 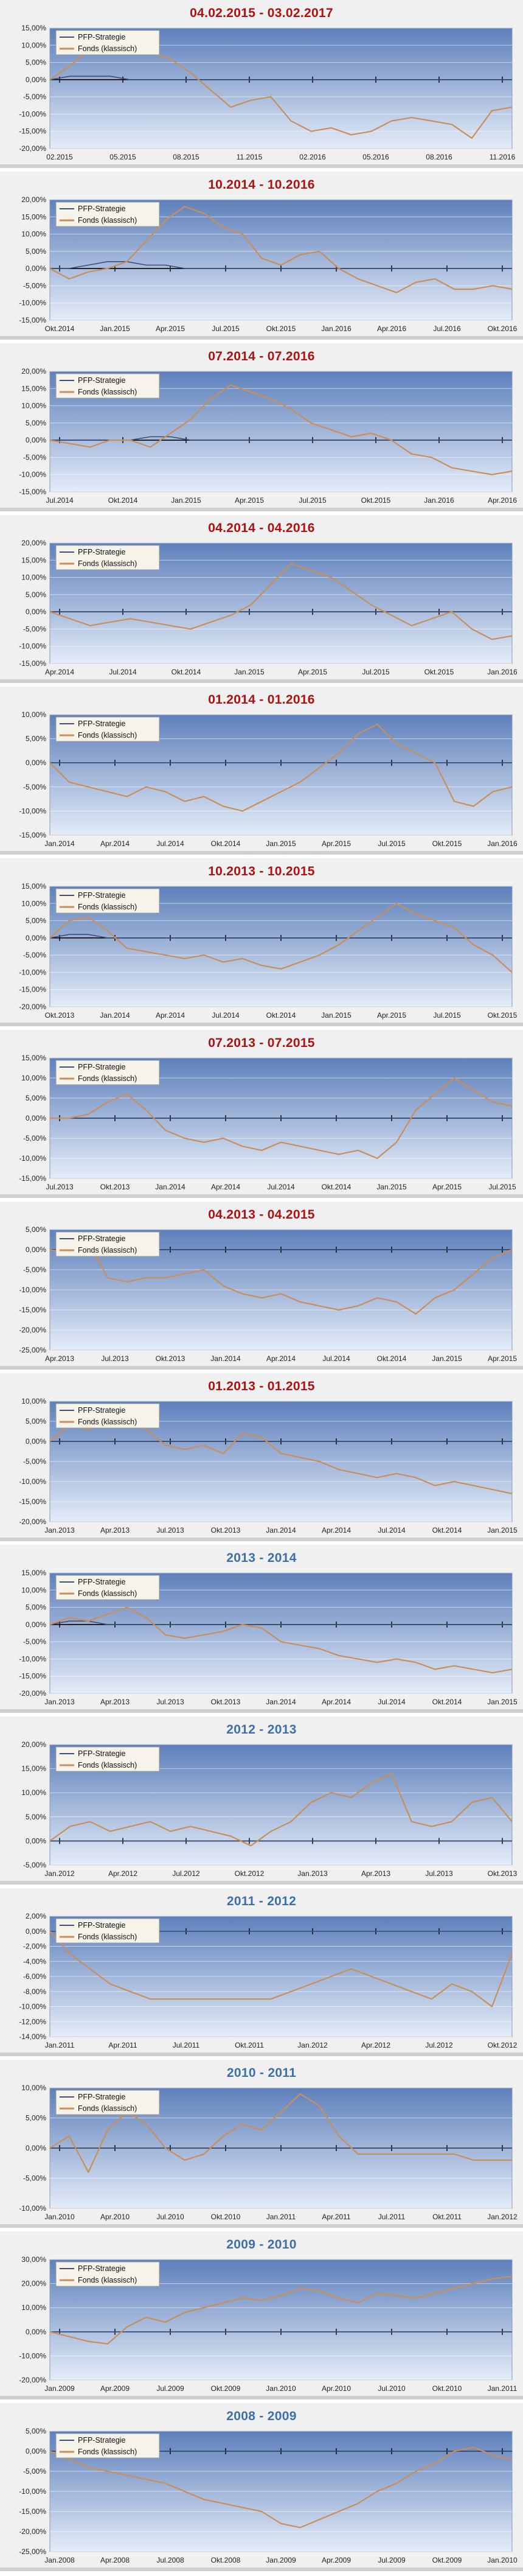 I want to click on x-tick-label: Jul.2009, so click(x=392, y=2560).